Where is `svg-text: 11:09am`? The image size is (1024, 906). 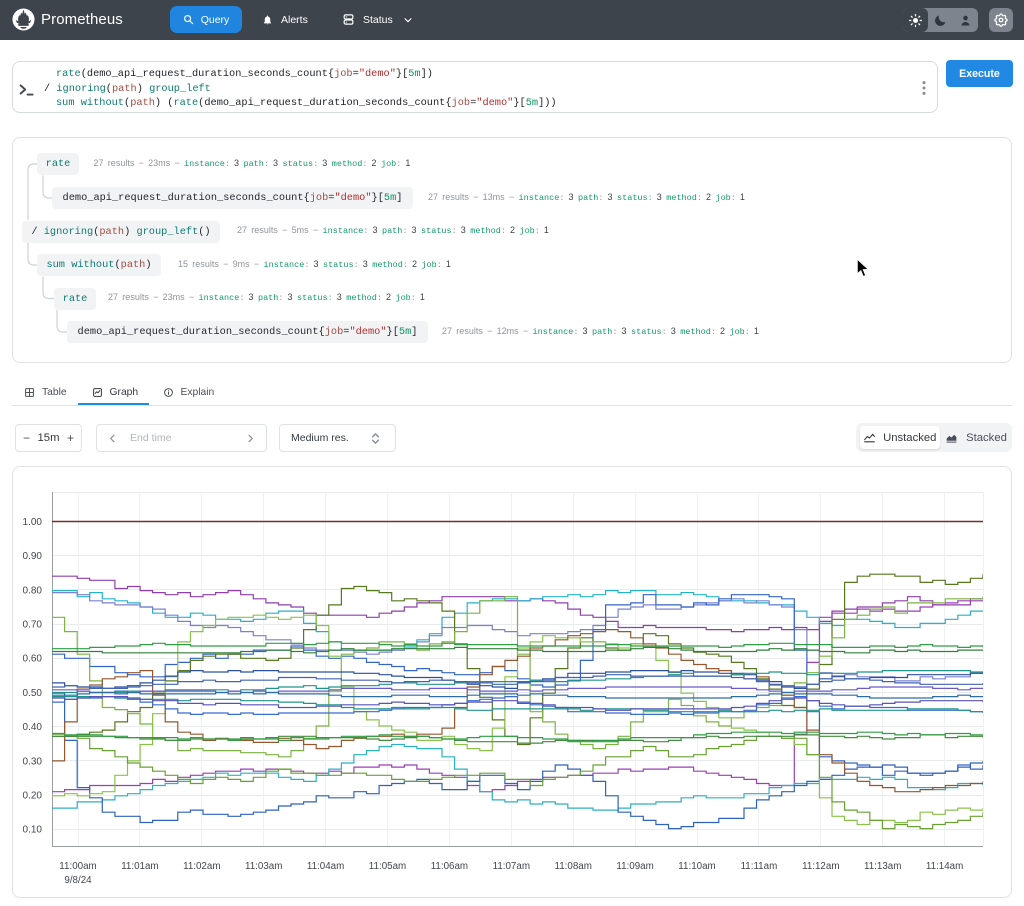
svg-text: 11:09am is located at coordinates (634, 866).